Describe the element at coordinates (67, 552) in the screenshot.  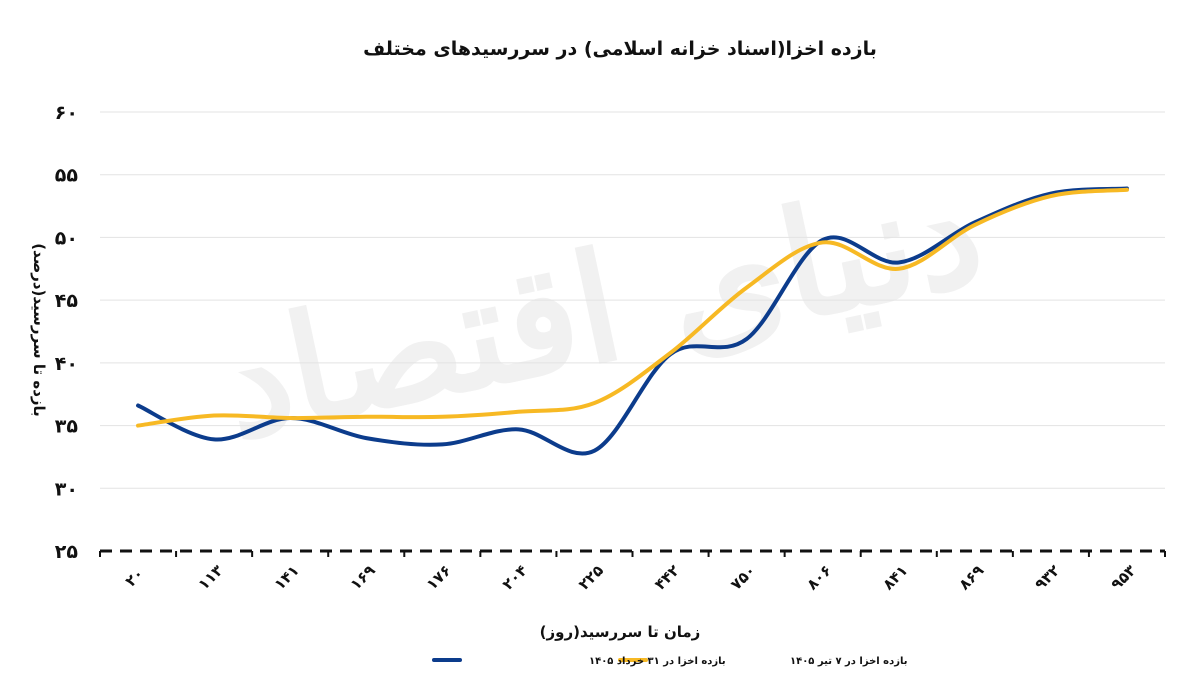
I see `y-tick-label: ۲۵` at that location.